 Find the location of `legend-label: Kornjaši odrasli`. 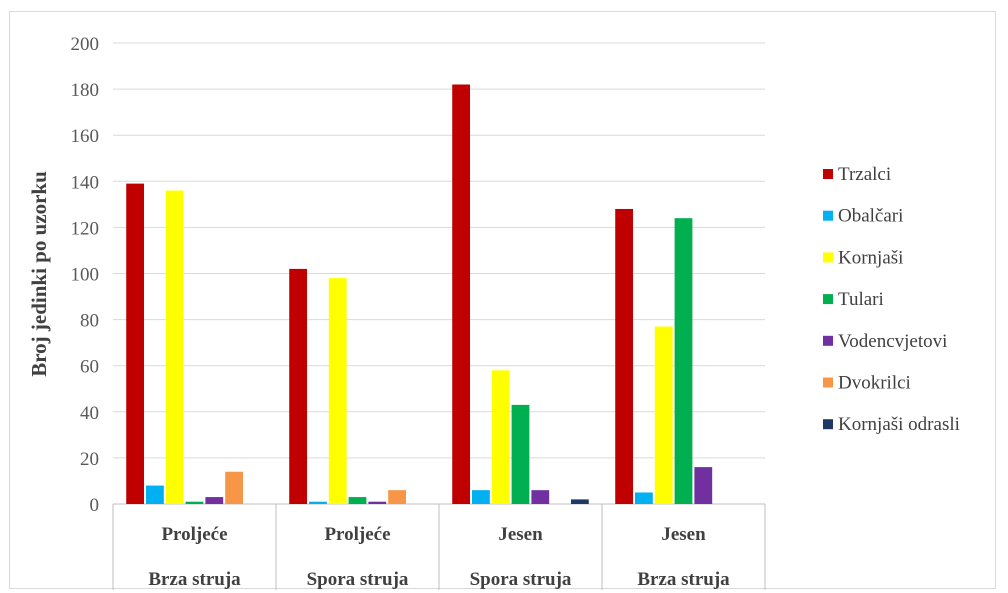

legend-label: Kornjaši odrasli is located at coordinates (899, 424).